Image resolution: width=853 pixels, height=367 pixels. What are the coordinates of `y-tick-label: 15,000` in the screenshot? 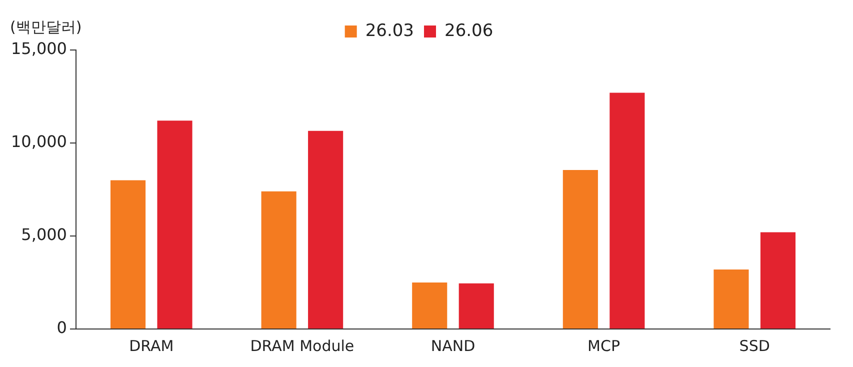 It's located at (39, 48).